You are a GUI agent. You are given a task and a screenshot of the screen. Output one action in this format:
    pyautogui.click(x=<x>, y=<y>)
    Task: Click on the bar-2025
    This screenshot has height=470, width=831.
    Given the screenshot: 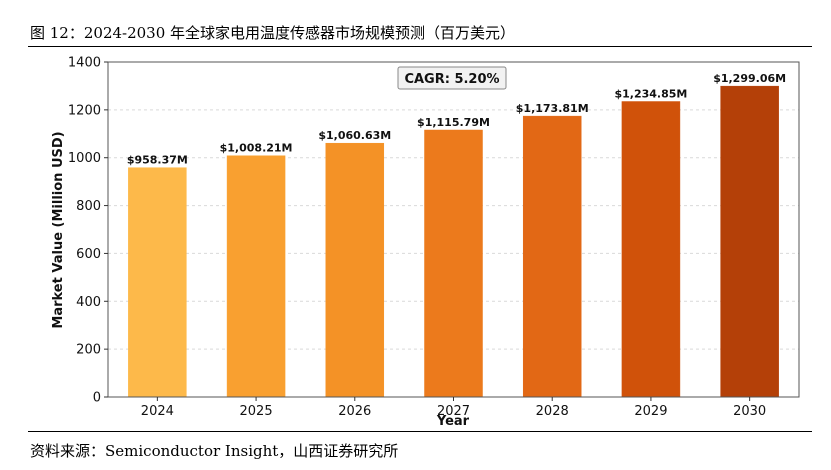 What is the action you would take?
    pyautogui.click(x=256, y=276)
    